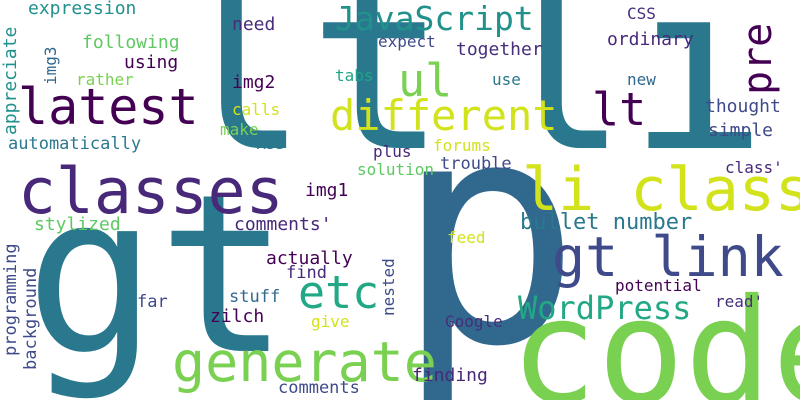 This screenshot has width=800, height=400. Describe the element at coordinates (309, 258) in the screenshot. I see `word-actually: actually` at that location.